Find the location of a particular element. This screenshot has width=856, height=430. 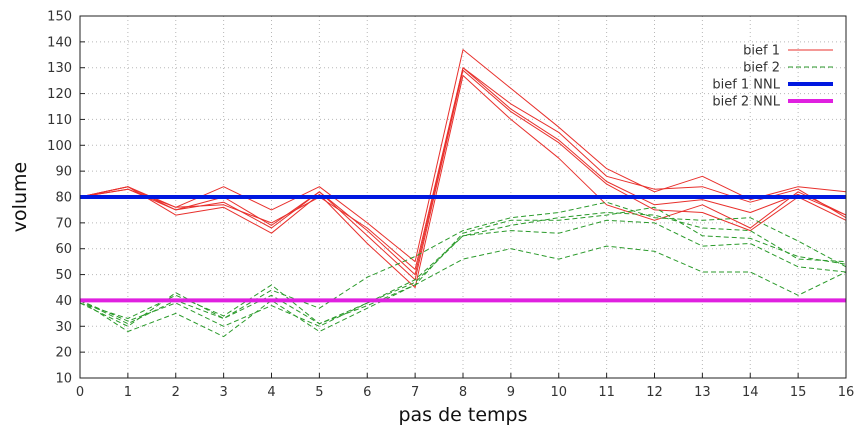

y-tick-label: 80 is located at coordinates (63, 198).